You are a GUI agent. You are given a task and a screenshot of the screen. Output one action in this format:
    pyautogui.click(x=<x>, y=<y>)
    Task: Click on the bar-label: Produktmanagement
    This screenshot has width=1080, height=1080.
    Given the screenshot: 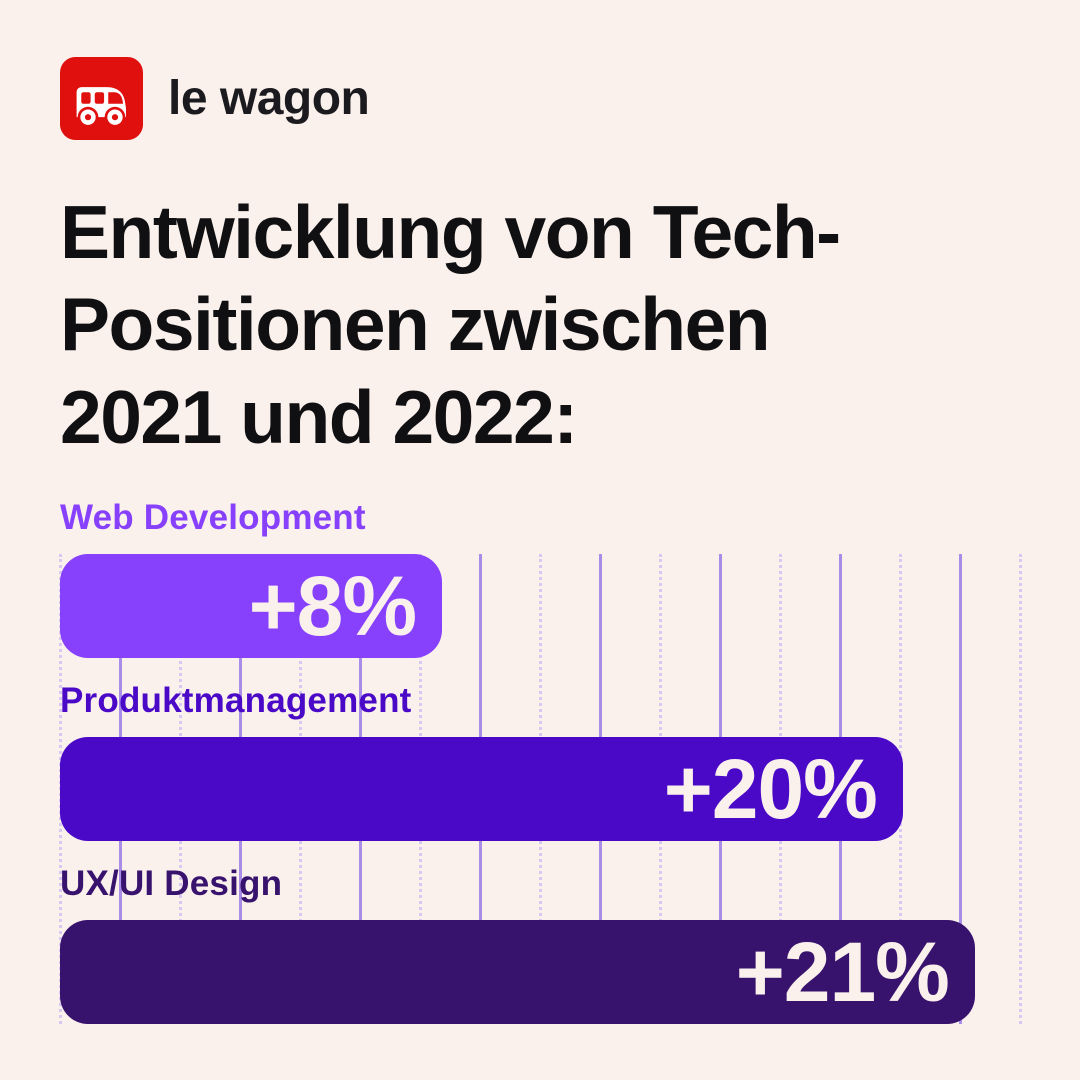 What is the action you would take?
    pyautogui.click(x=236, y=700)
    